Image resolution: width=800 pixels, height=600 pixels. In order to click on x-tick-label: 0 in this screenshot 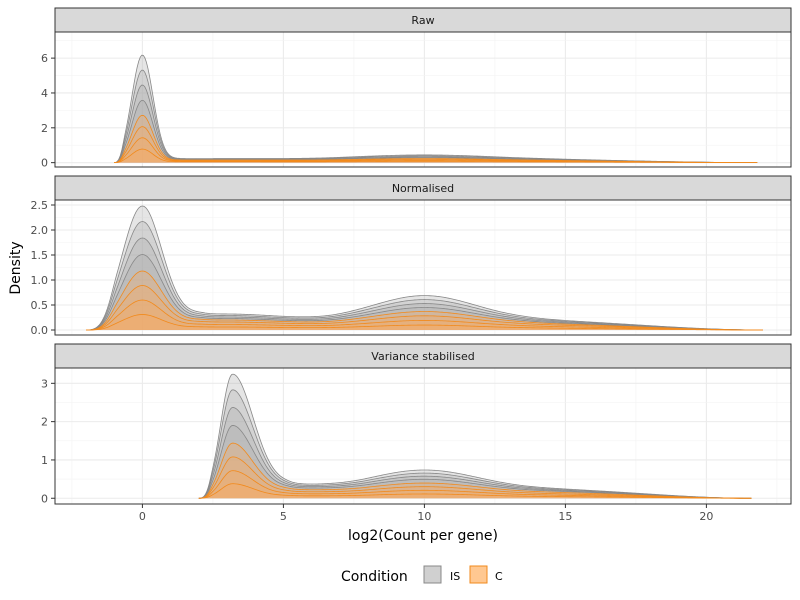, I will do `click(142, 516)`.